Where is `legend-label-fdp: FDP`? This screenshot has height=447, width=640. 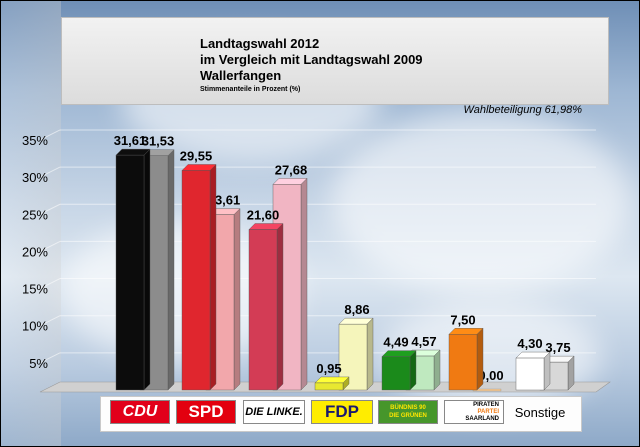
legend-label-fdp: FDP is located at coordinates (342, 411).